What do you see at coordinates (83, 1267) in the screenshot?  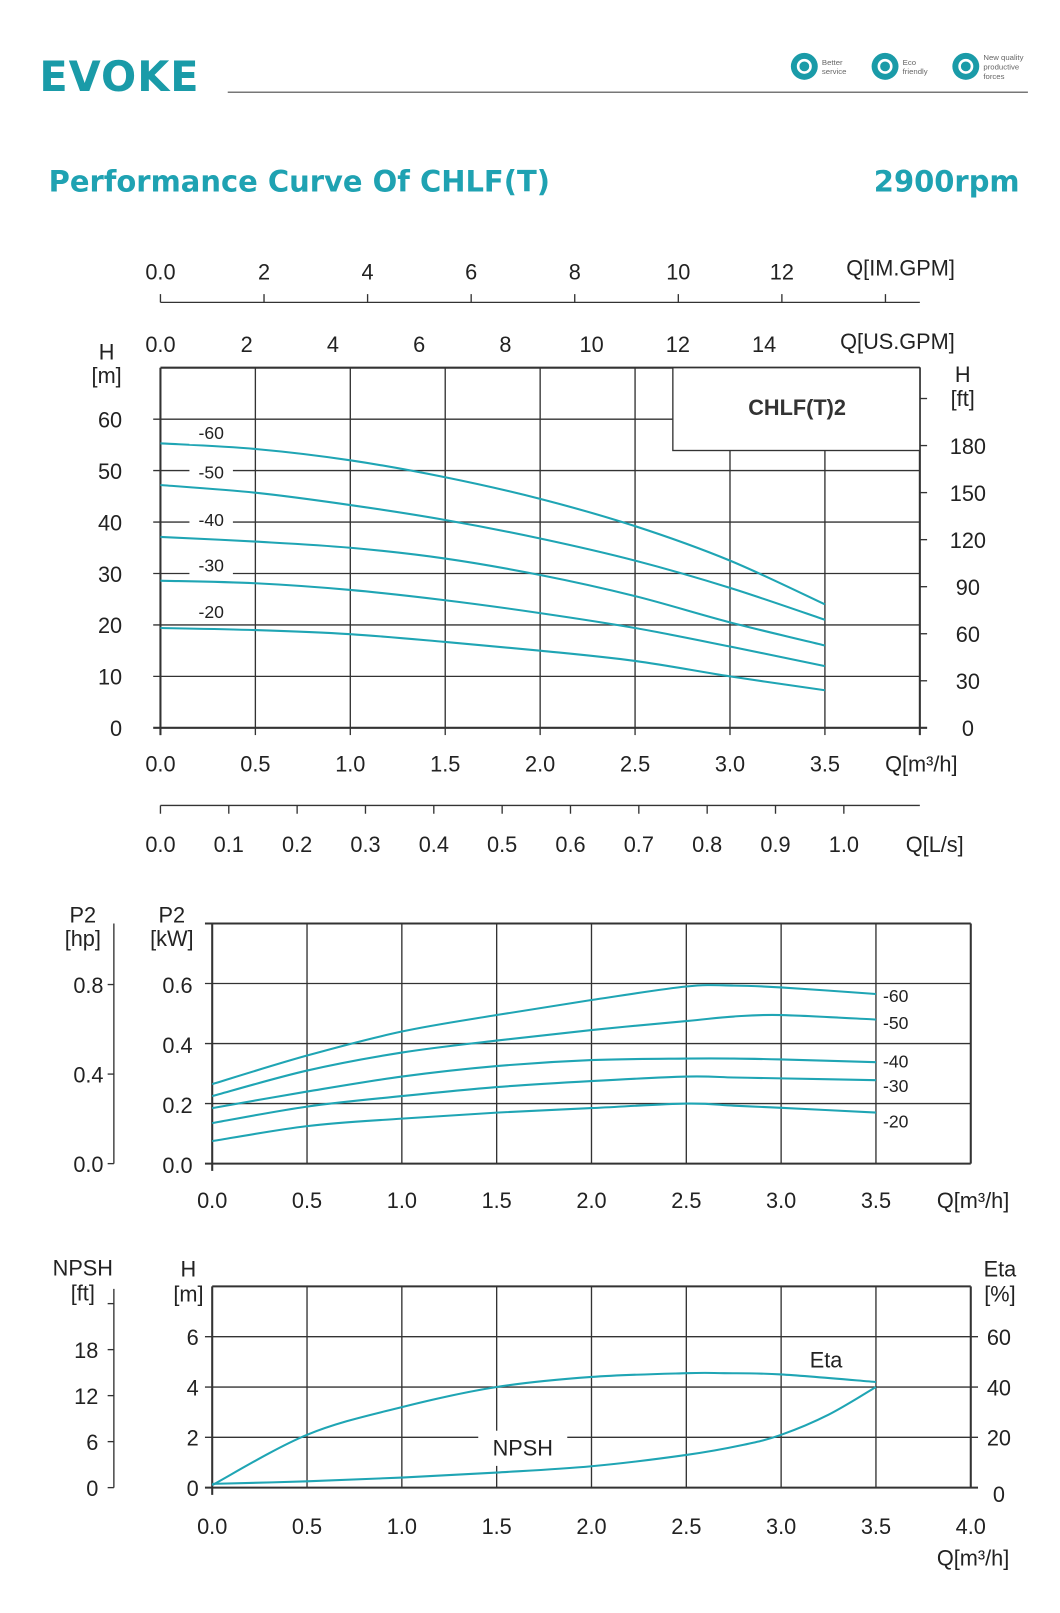 I see `npsh-ft-axis-label: NPSH` at bounding box center [83, 1267].